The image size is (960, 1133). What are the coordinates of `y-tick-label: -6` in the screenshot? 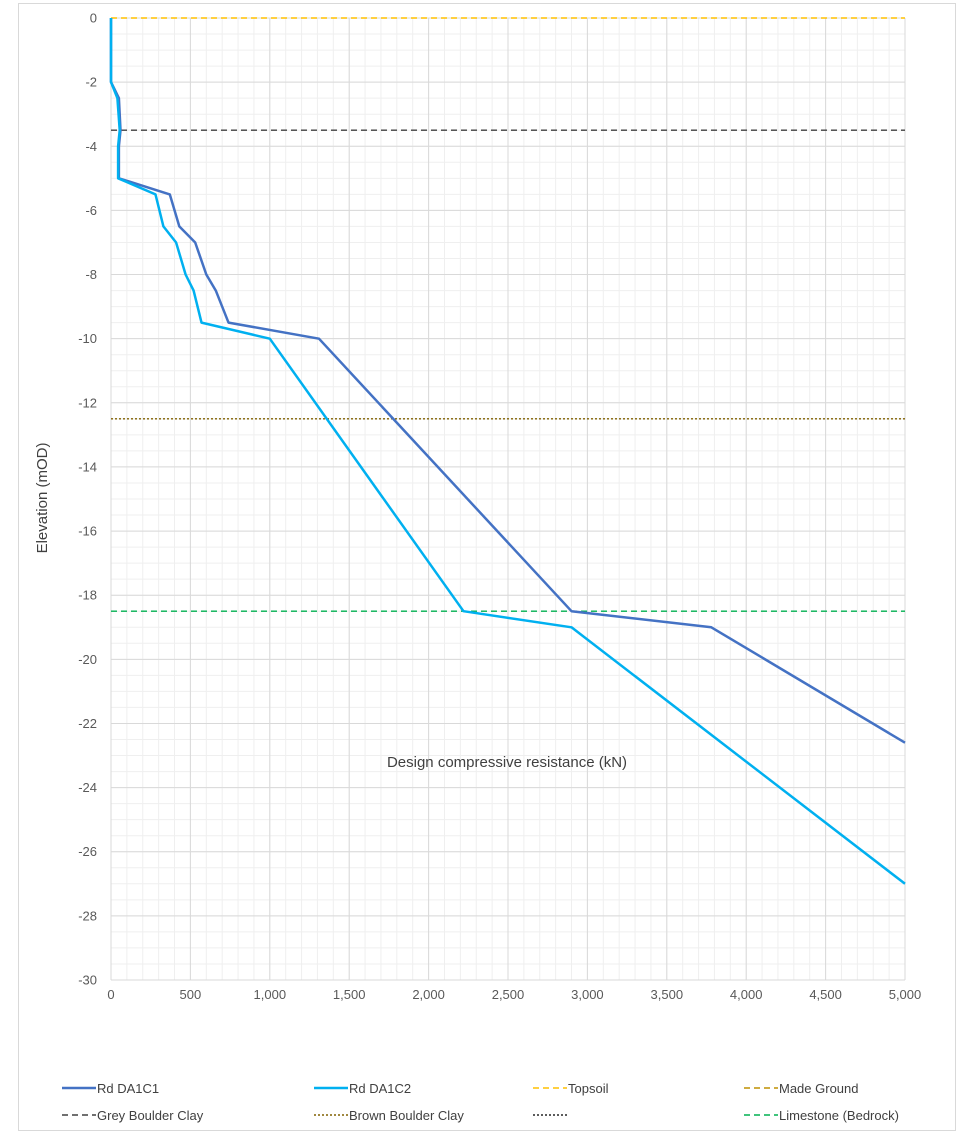 It's located at (91, 210).